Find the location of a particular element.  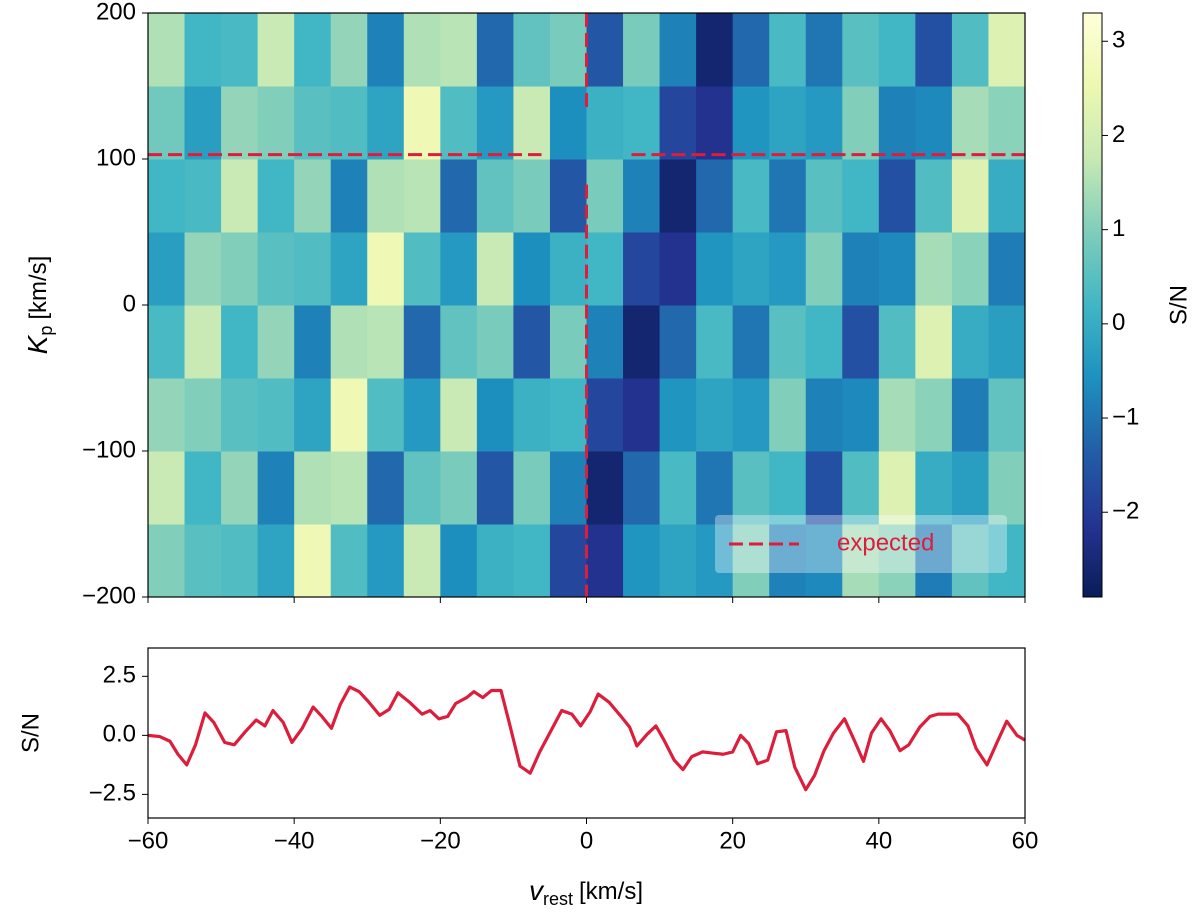

x-axis-label: vrest [km/s] is located at coordinates (586, 891).